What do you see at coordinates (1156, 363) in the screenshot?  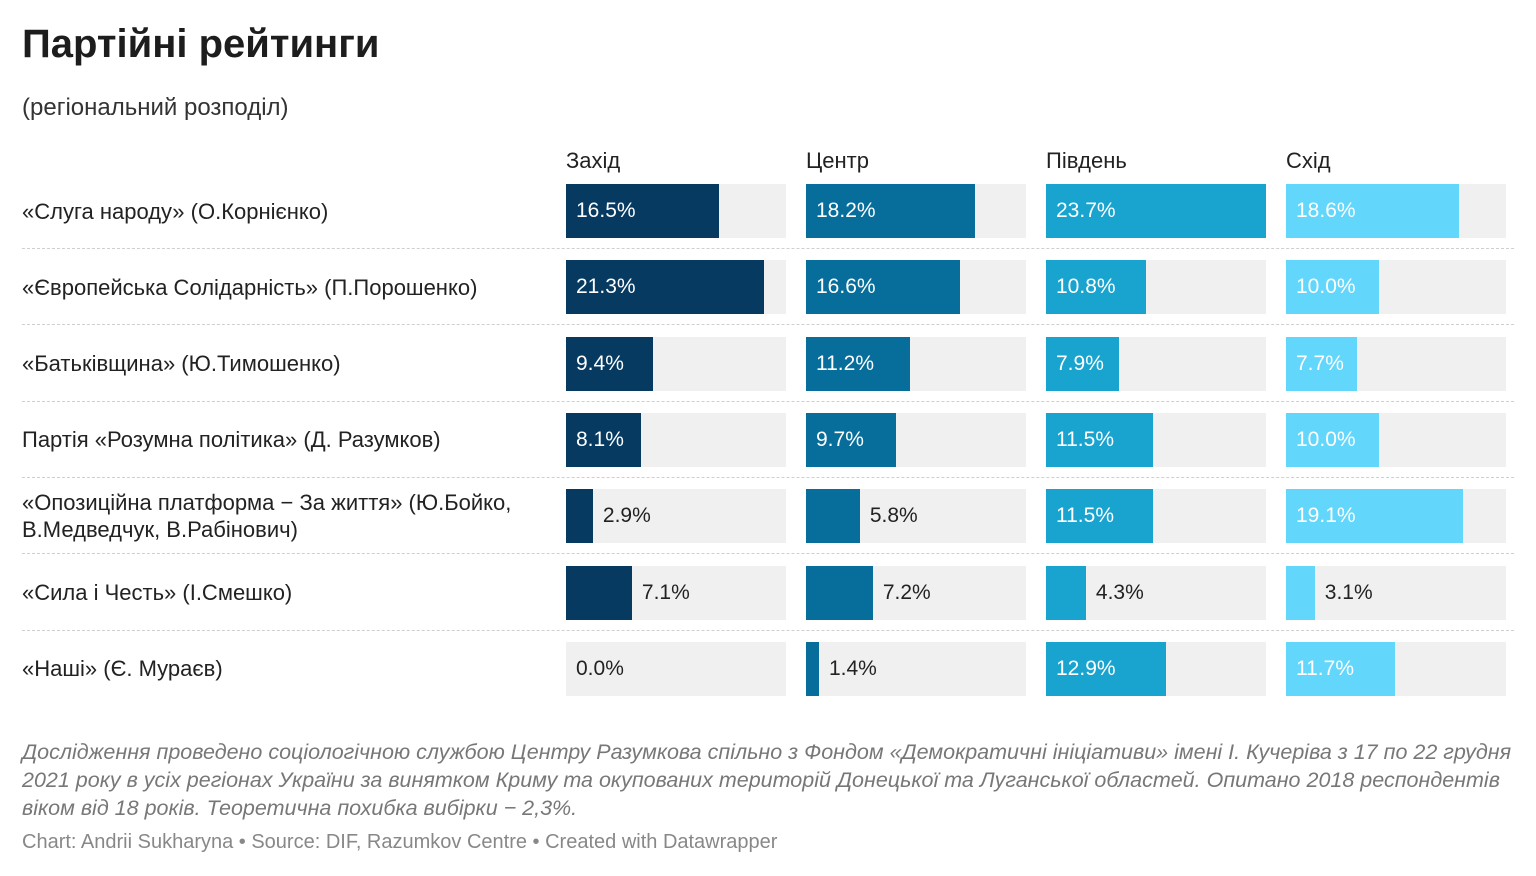 I see `bar-track: 7.9%` at bounding box center [1156, 363].